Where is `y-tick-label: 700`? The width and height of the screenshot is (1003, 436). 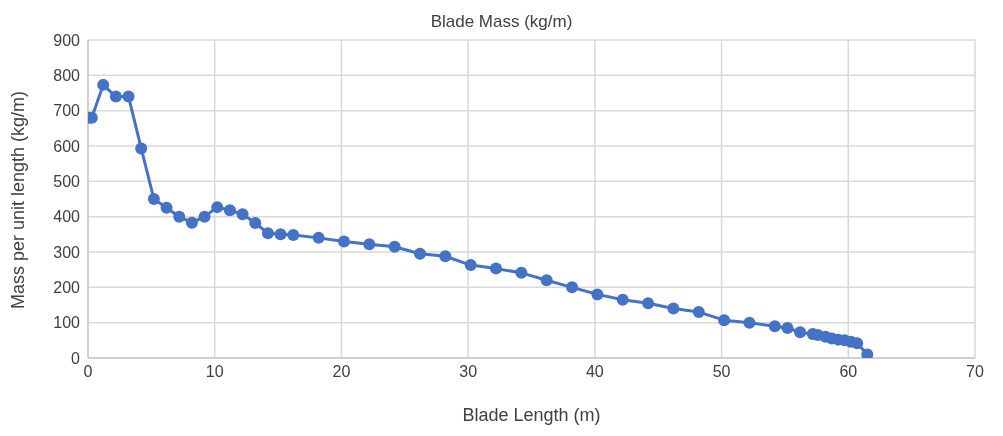 y-tick-label: 700 is located at coordinates (67, 111).